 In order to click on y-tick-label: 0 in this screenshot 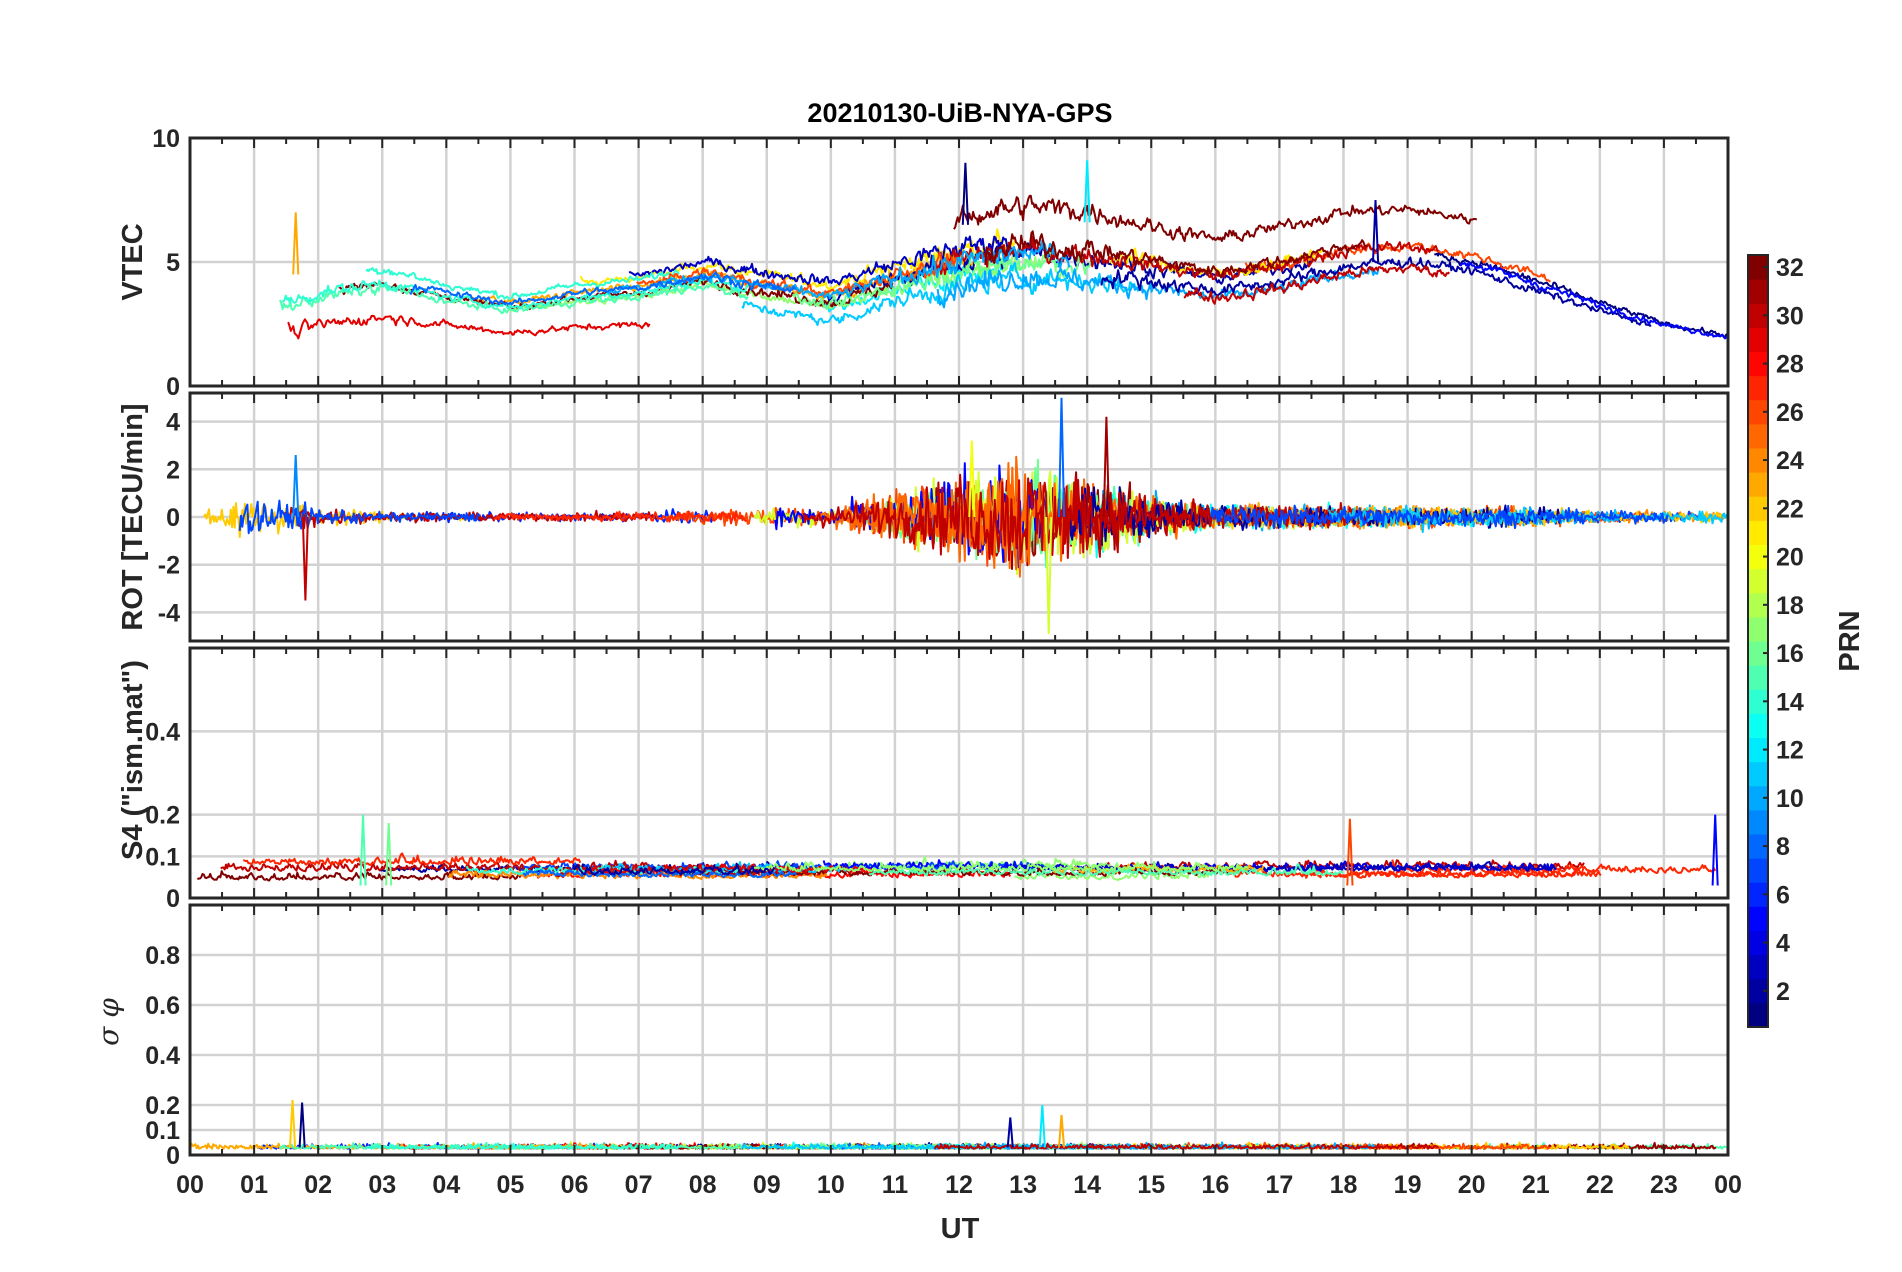, I will do `click(173, 899)`.